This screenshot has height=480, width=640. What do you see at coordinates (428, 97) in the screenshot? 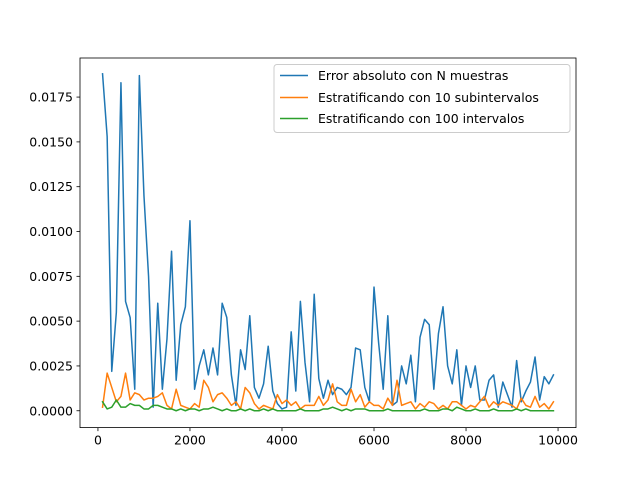
I see `legend-label-estratificando-10: Estratificando con 10 subintervalos` at bounding box center [428, 97].